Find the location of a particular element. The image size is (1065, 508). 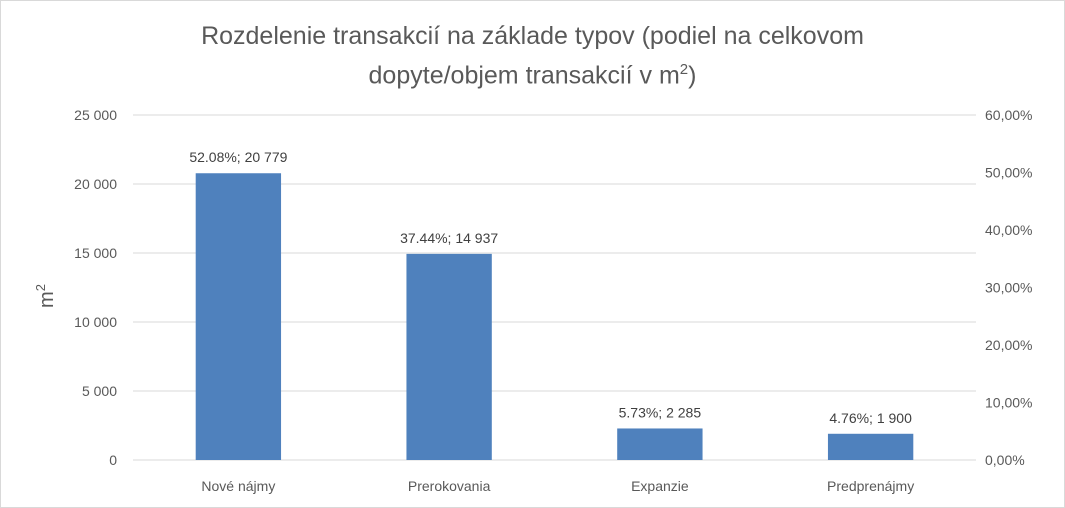

y-tick-label: 20 000 is located at coordinates (95, 184).